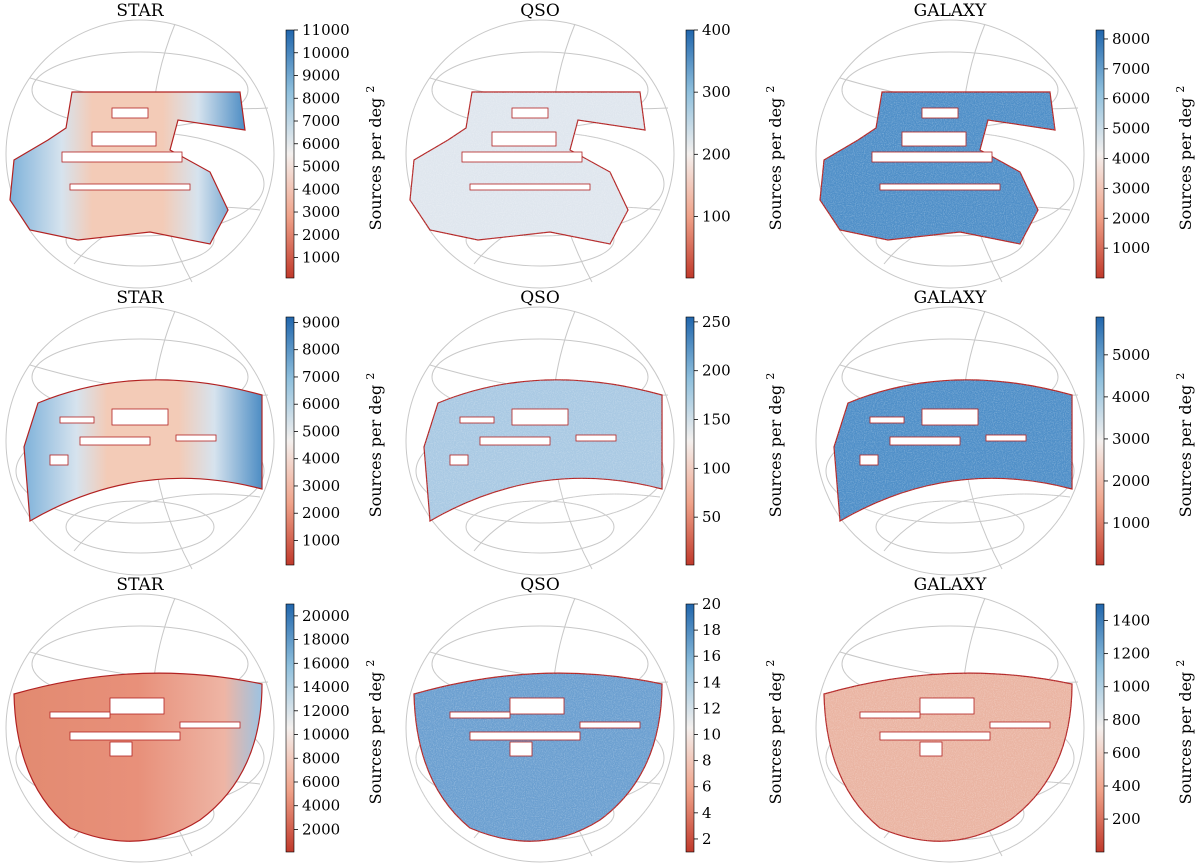  Describe the element at coordinates (326, 687) in the screenshot. I see `colorbar-tick-label: 14000` at that location.